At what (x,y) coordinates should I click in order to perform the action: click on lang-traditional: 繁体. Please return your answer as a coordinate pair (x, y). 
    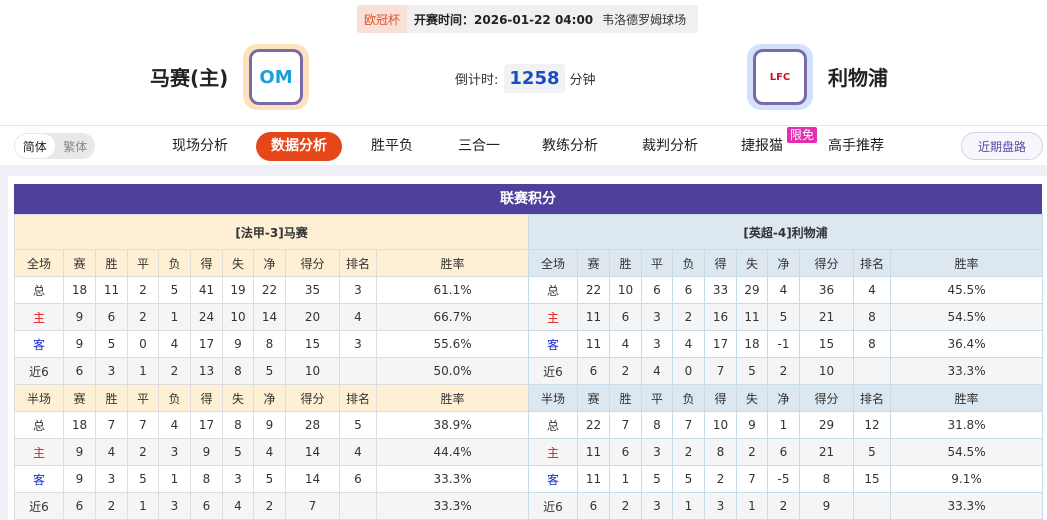
    Looking at the image, I should click on (75, 146).